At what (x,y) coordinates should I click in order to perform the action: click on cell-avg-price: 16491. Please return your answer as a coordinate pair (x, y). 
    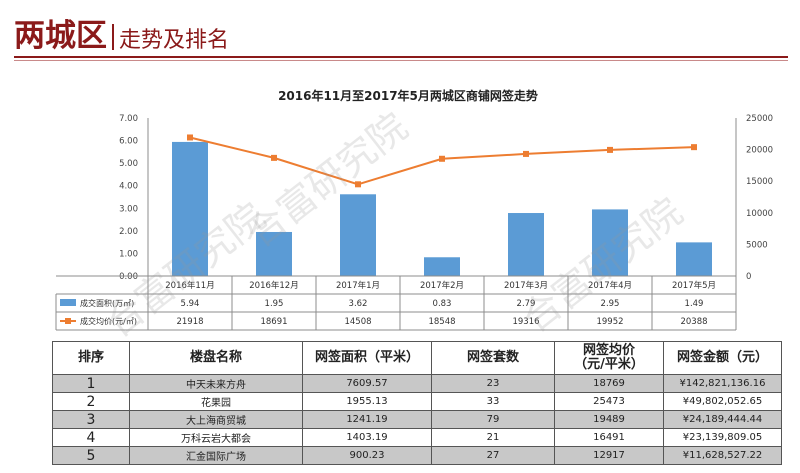
    Looking at the image, I should click on (609, 437).